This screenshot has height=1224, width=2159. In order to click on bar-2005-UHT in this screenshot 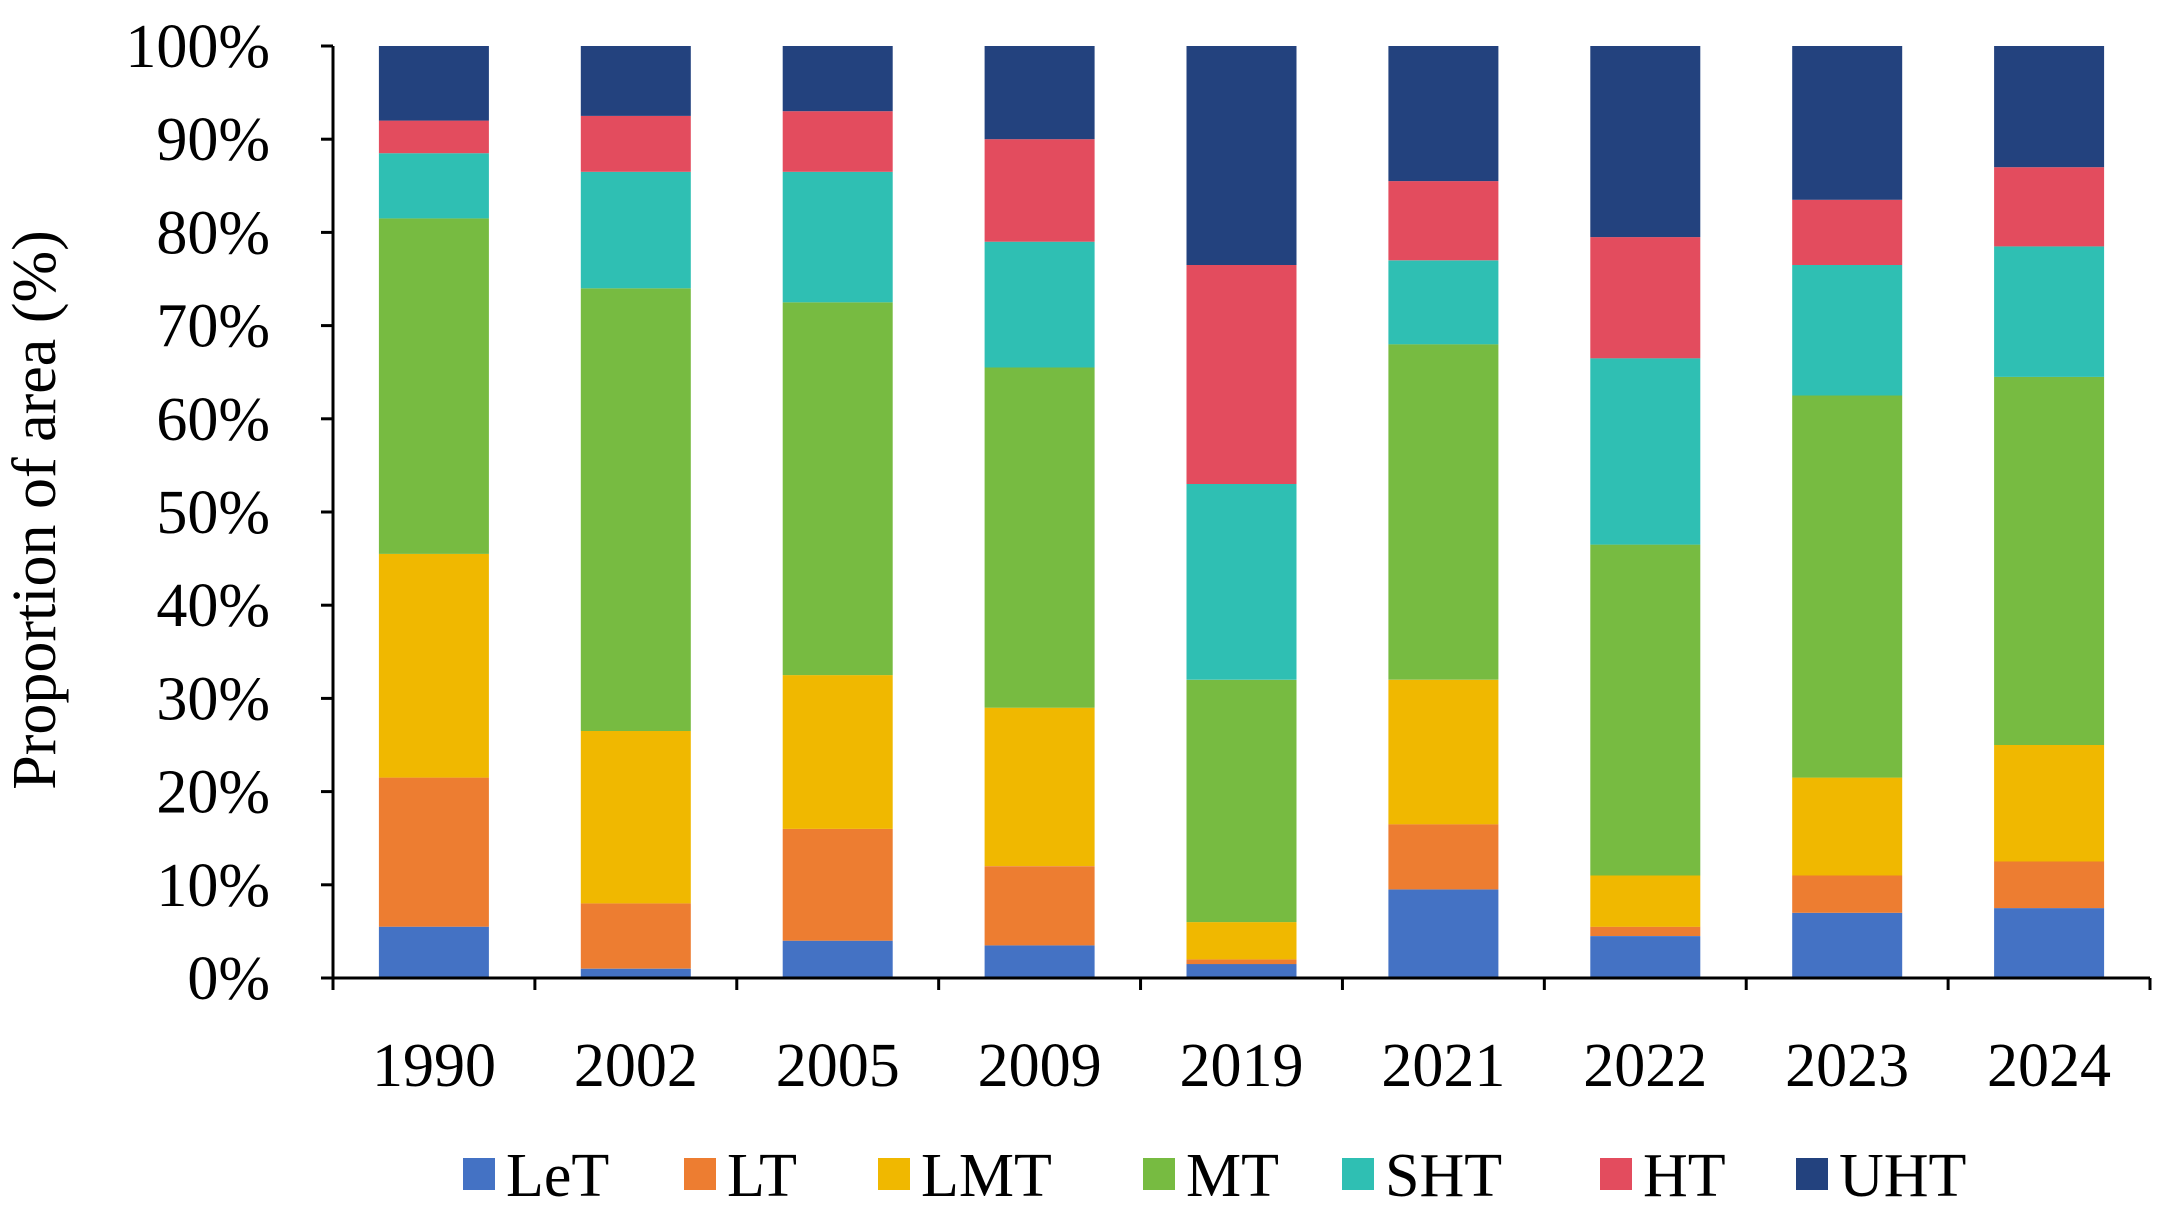, I will do `click(837, 79)`.